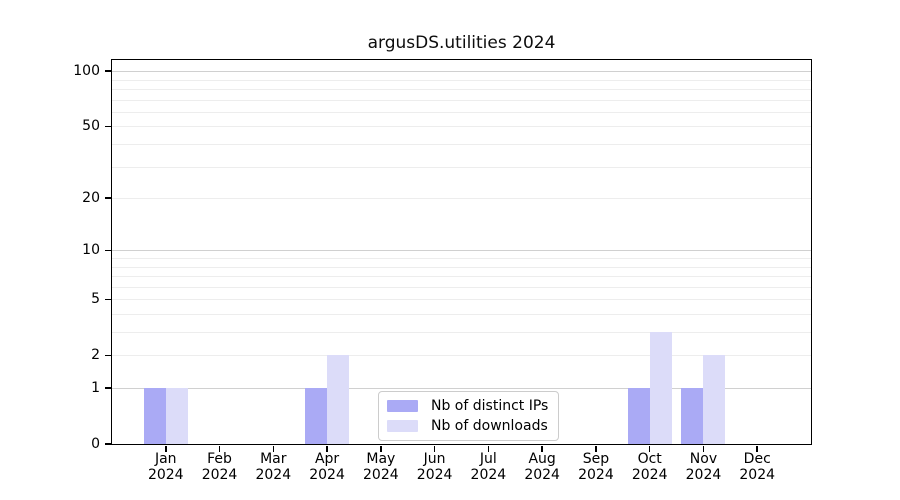 This screenshot has width=900, height=500. What do you see at coordinates (469, 416) in the screenshot?
I see `legend: Nb of distinct IPs Nb of downloads` at bounding box center [469, 416].